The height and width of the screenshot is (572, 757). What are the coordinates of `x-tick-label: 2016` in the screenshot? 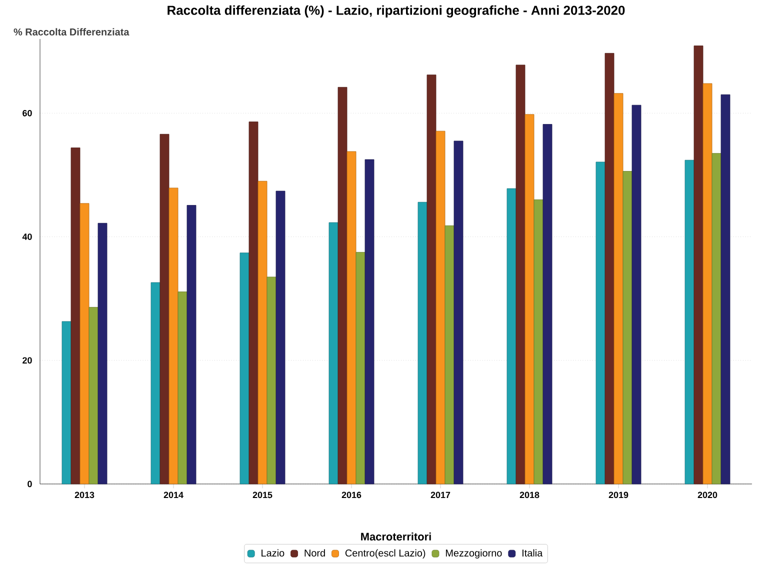 It's located at (352, 495).